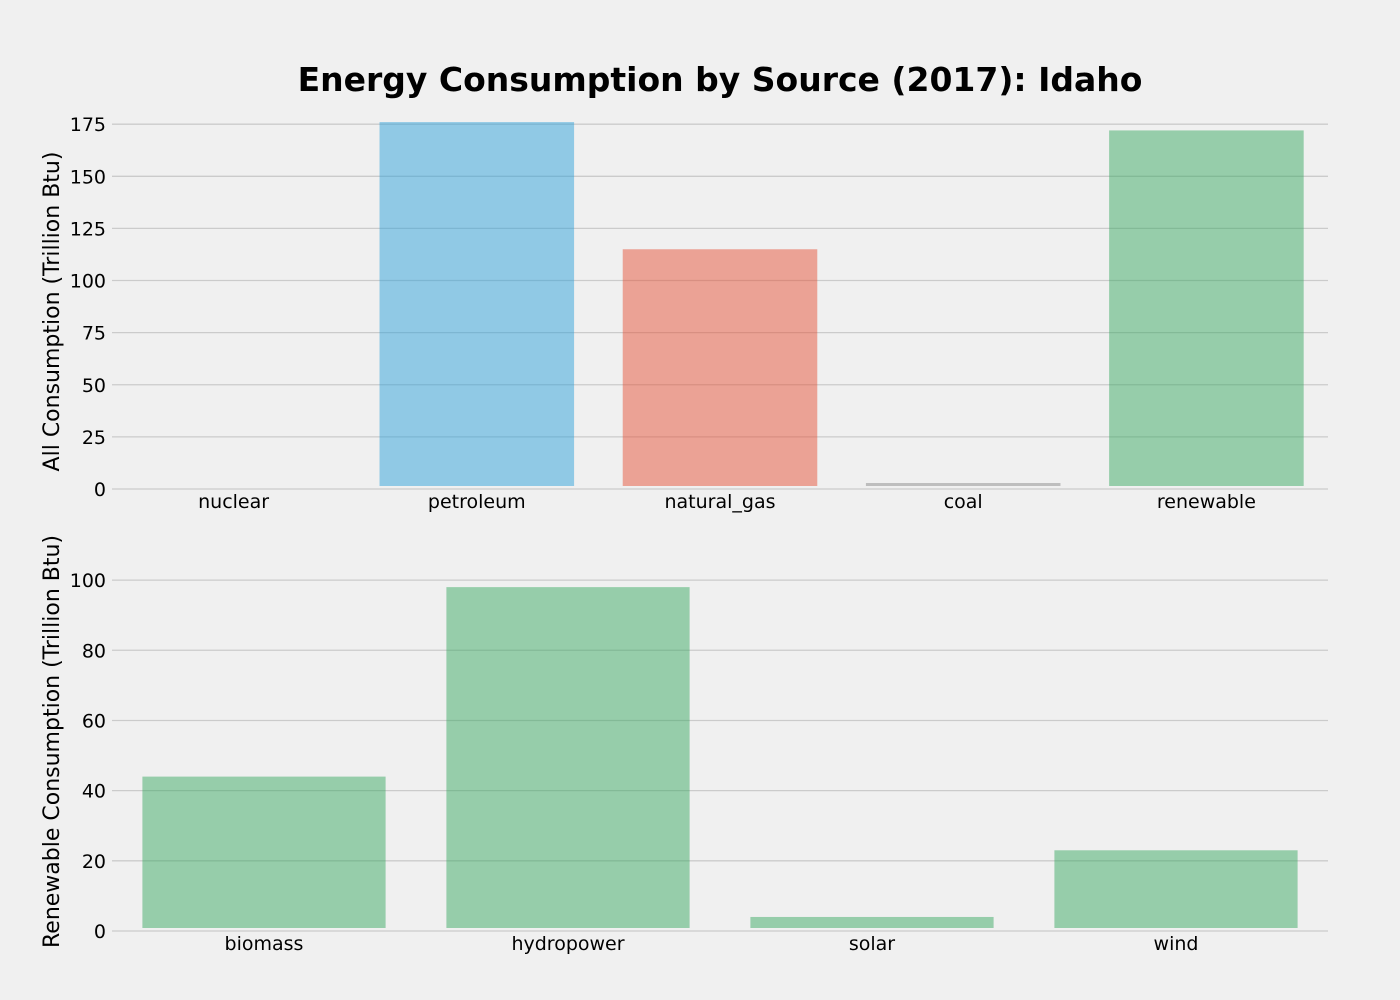  What do you see at coordinates (477, 304) in the screenshot?
I see `bar-petroleum` at bounding box center [477, 304].